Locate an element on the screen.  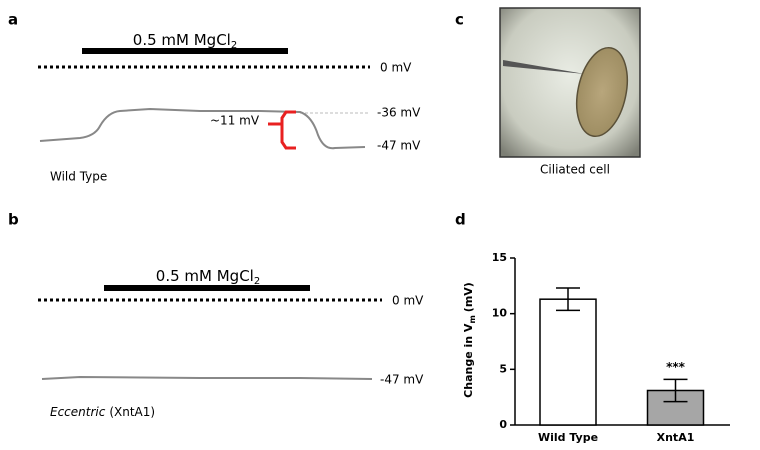
panel-label: a is located at coordinates (13, 20).